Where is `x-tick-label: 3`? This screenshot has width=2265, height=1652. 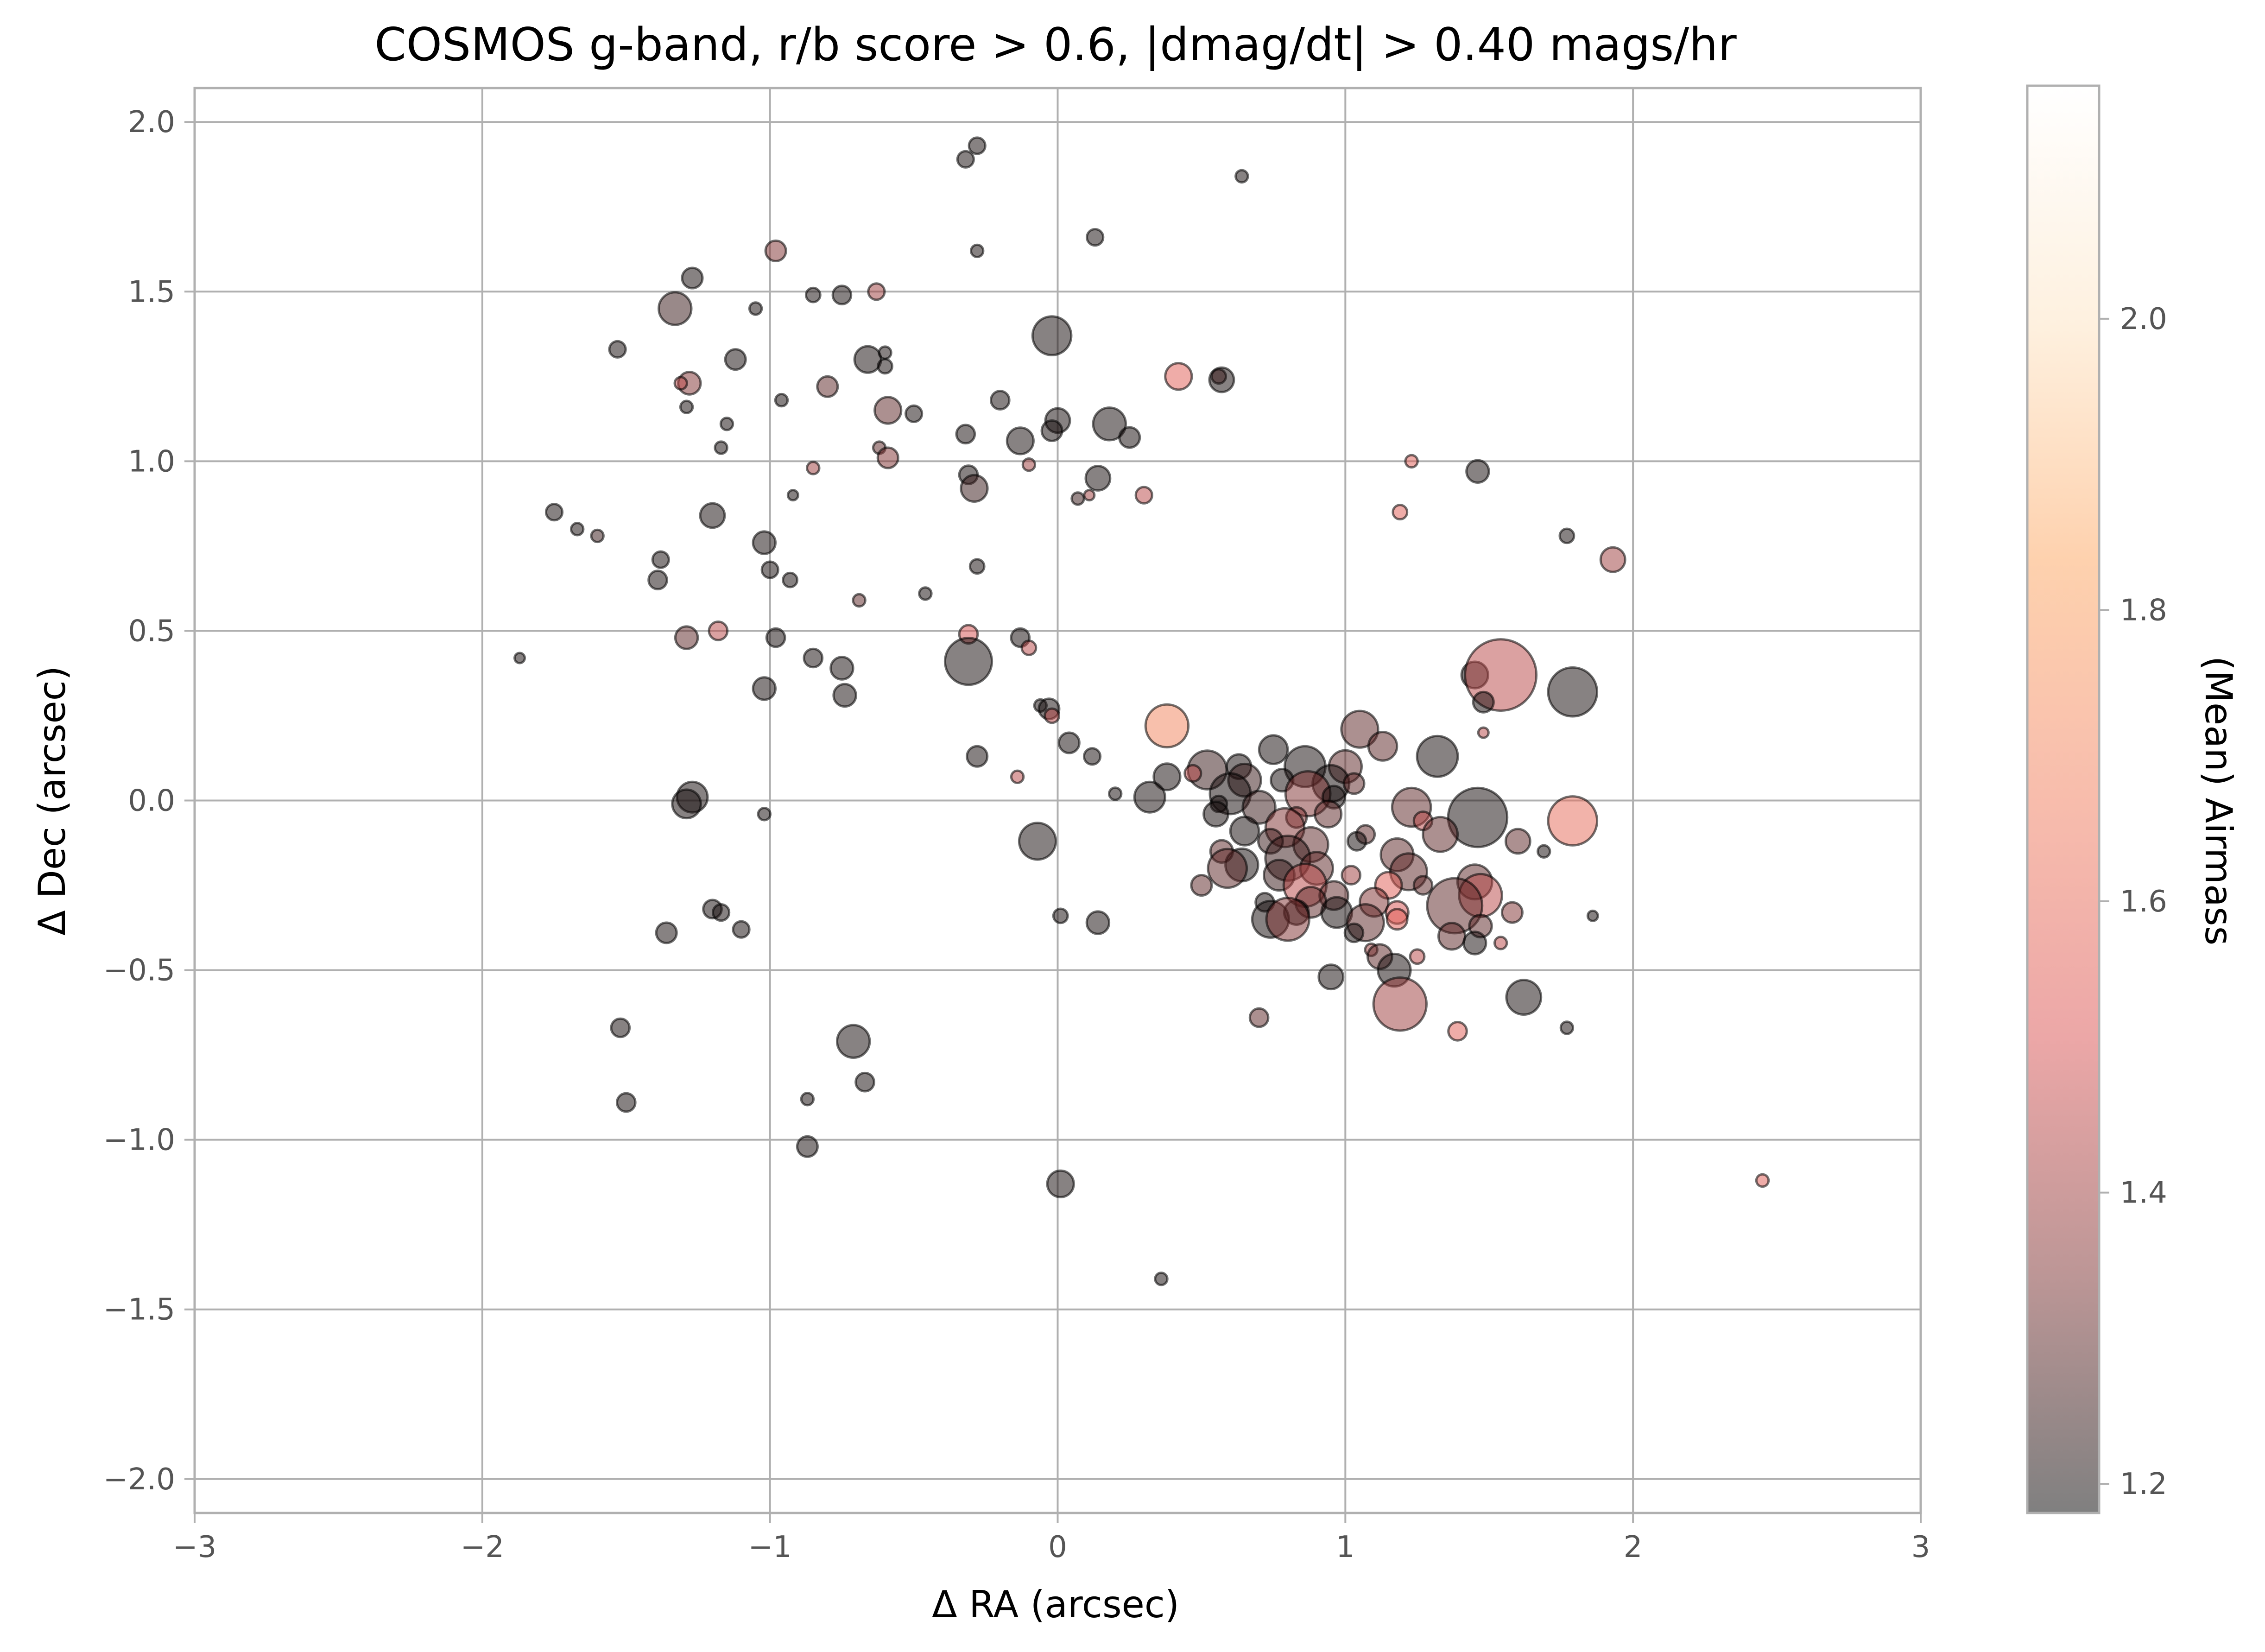
x-tick-label: 3 is located at coordinates (1921, 1547).